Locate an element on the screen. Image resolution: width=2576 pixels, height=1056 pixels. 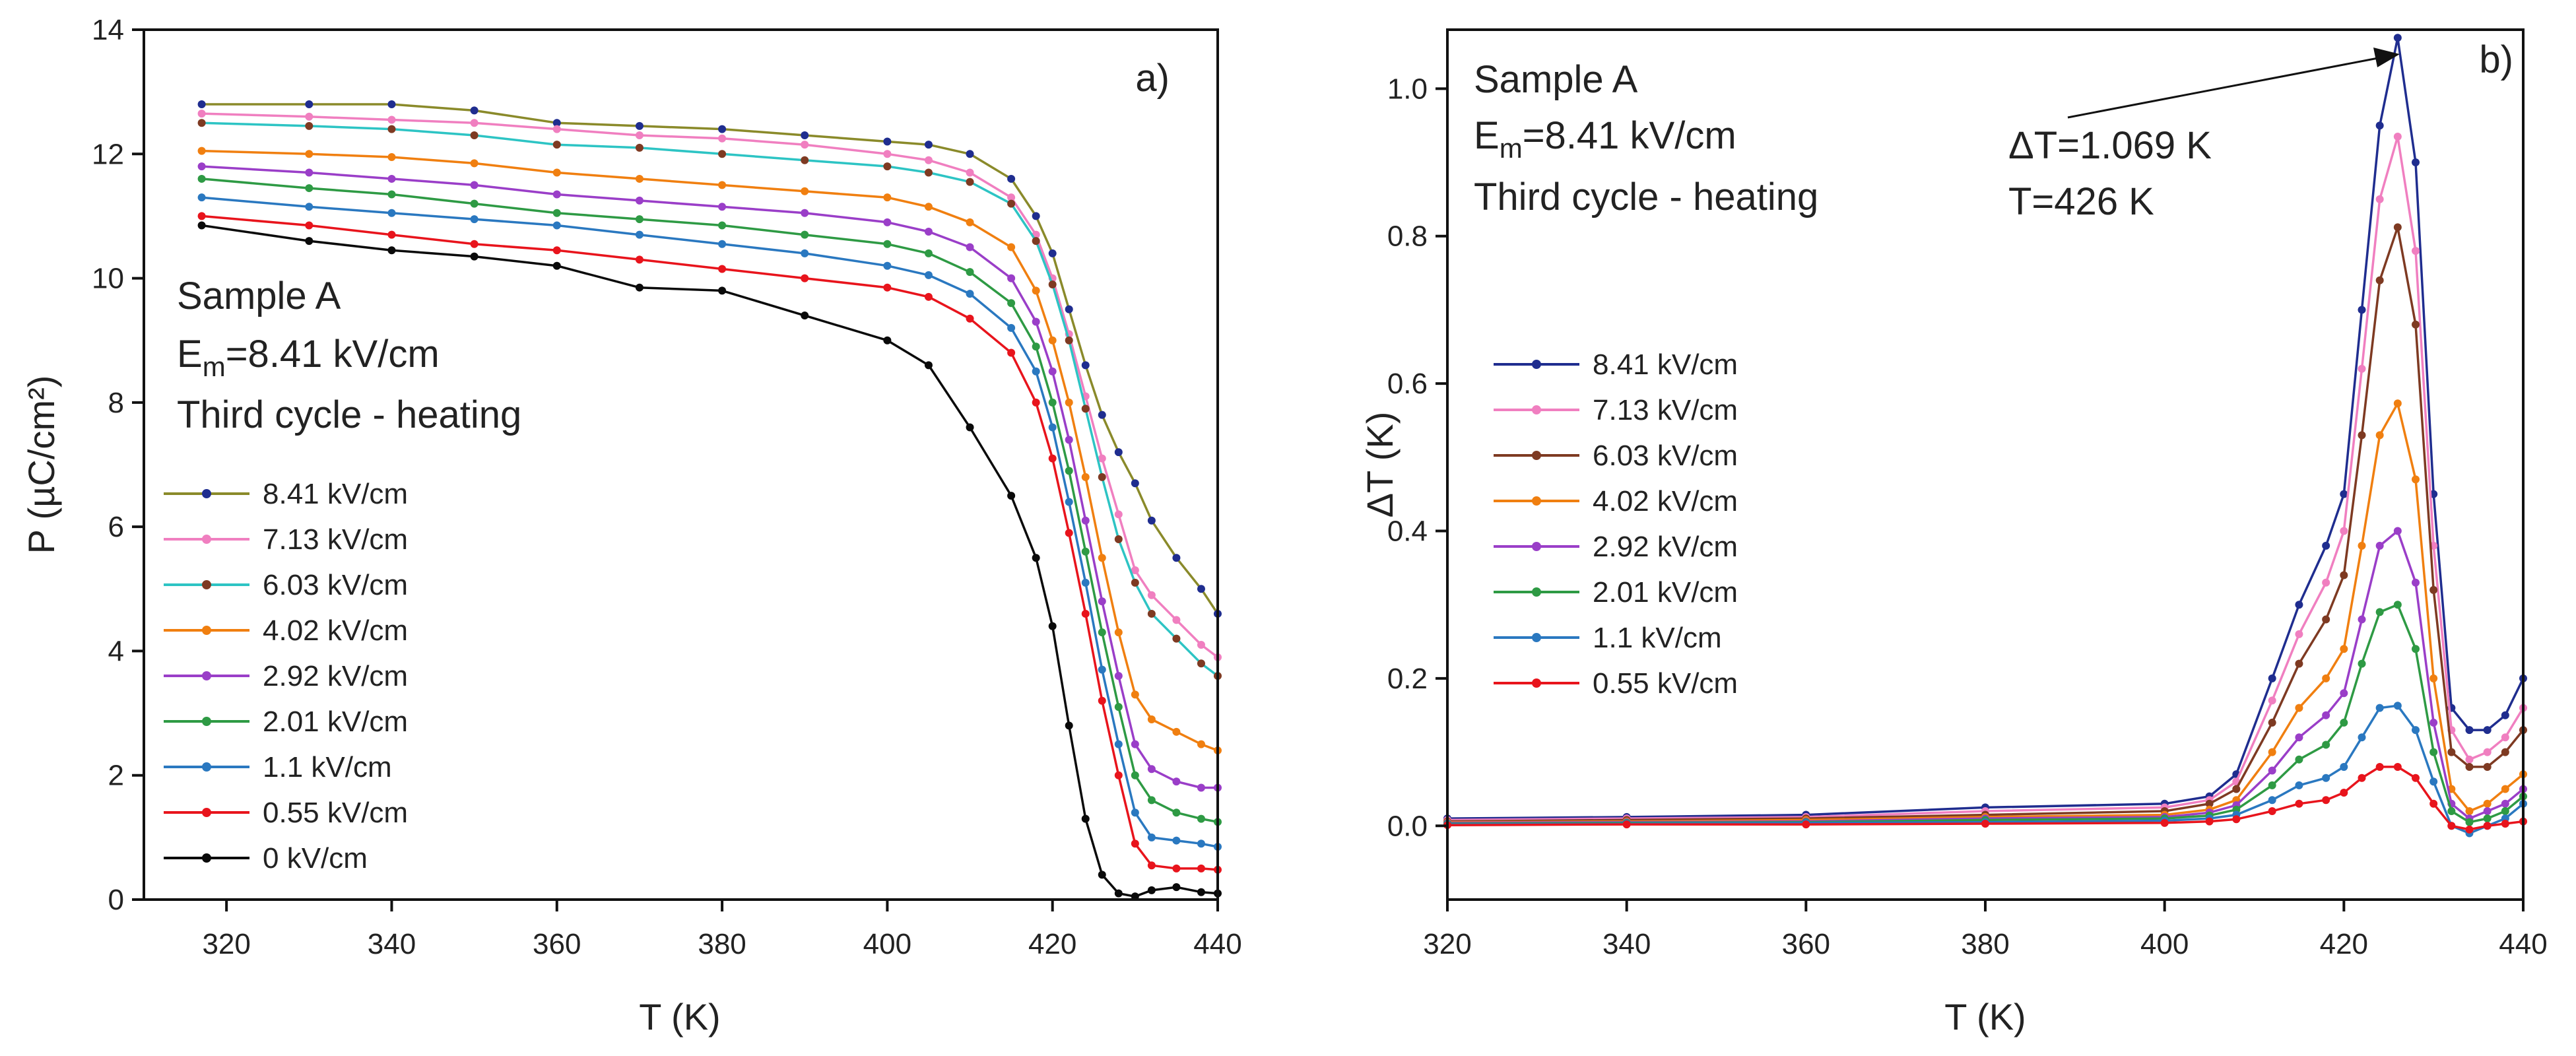
panel-a-y-tick-label: 8 is located at coordinates (116, 403).